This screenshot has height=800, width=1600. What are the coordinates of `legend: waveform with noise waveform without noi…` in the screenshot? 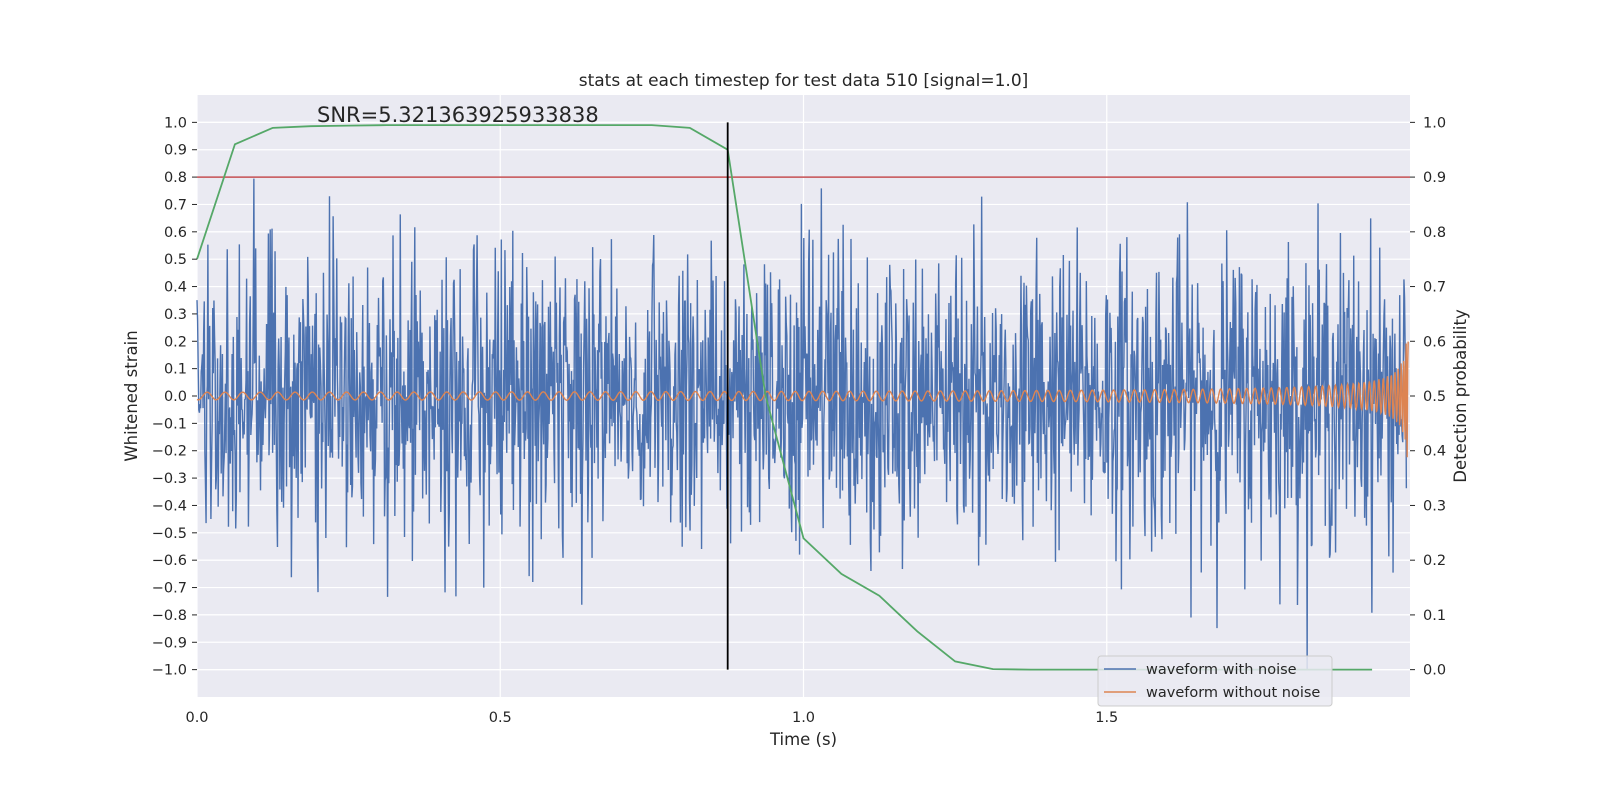 It's located at (1215, 681).